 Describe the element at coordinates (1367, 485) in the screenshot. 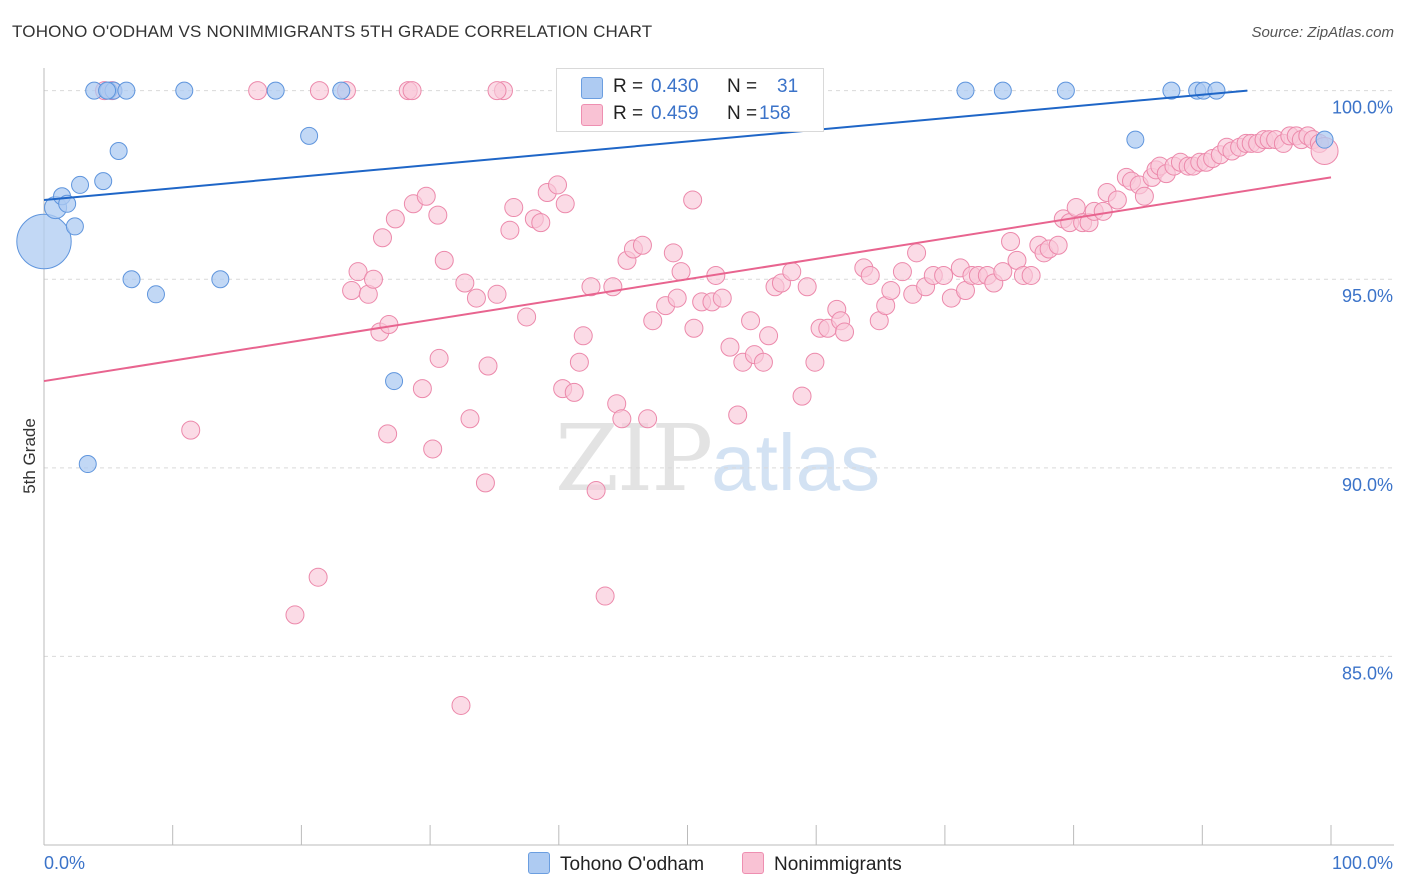

I see `y-tick-label: 90.0%` at that location.